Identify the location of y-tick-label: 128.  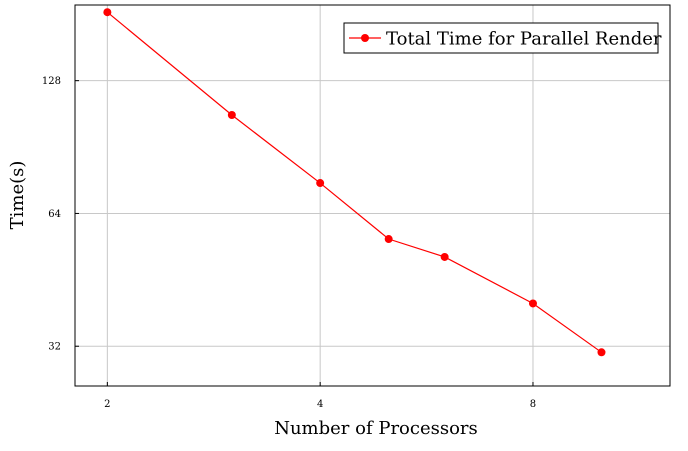
(51, 81).